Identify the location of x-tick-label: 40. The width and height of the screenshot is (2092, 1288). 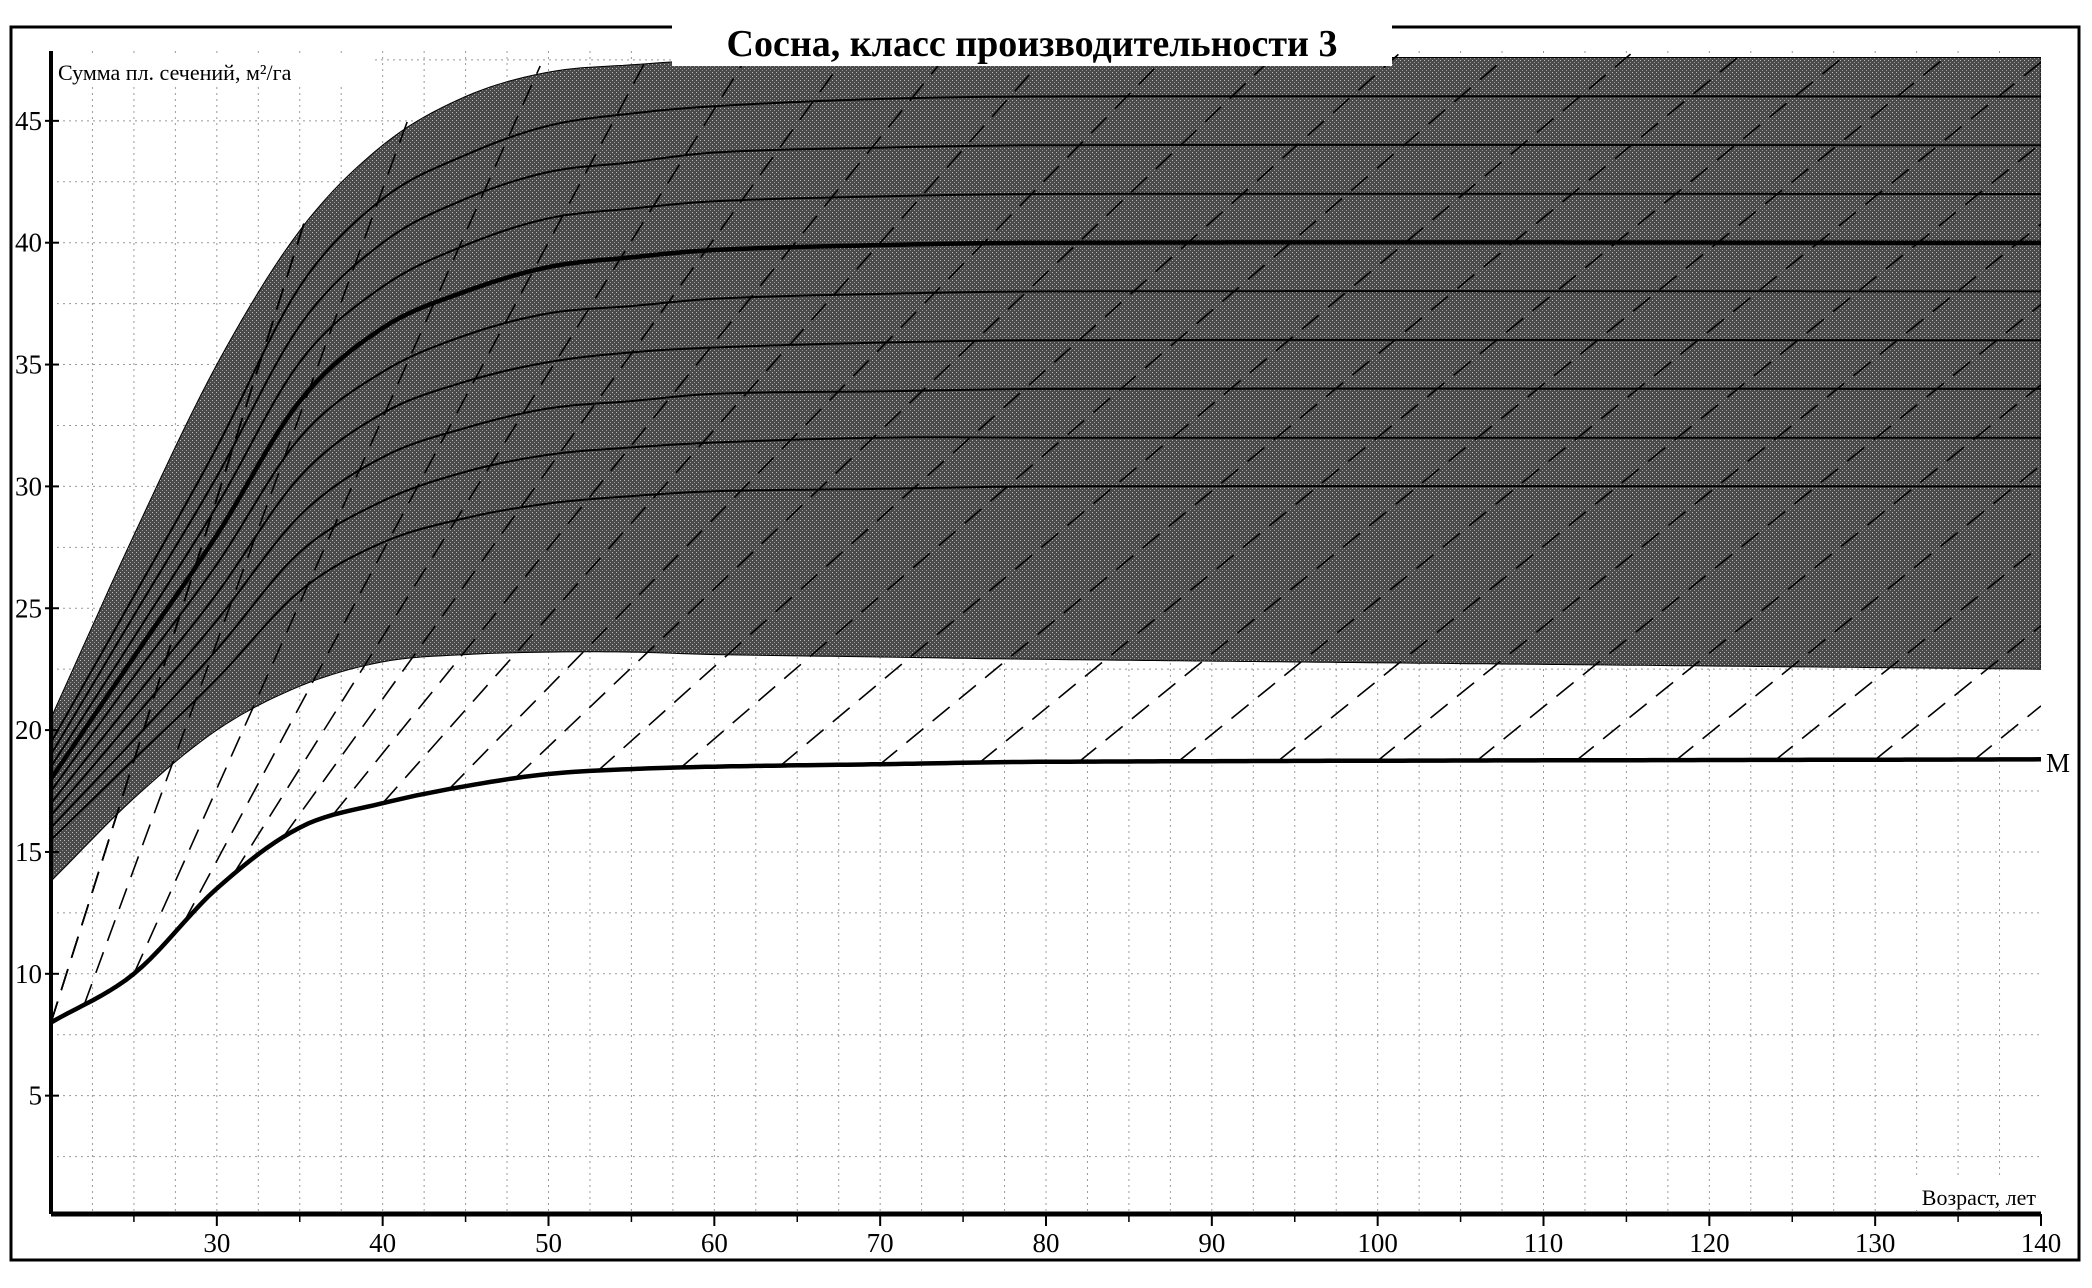
(382, 1243).